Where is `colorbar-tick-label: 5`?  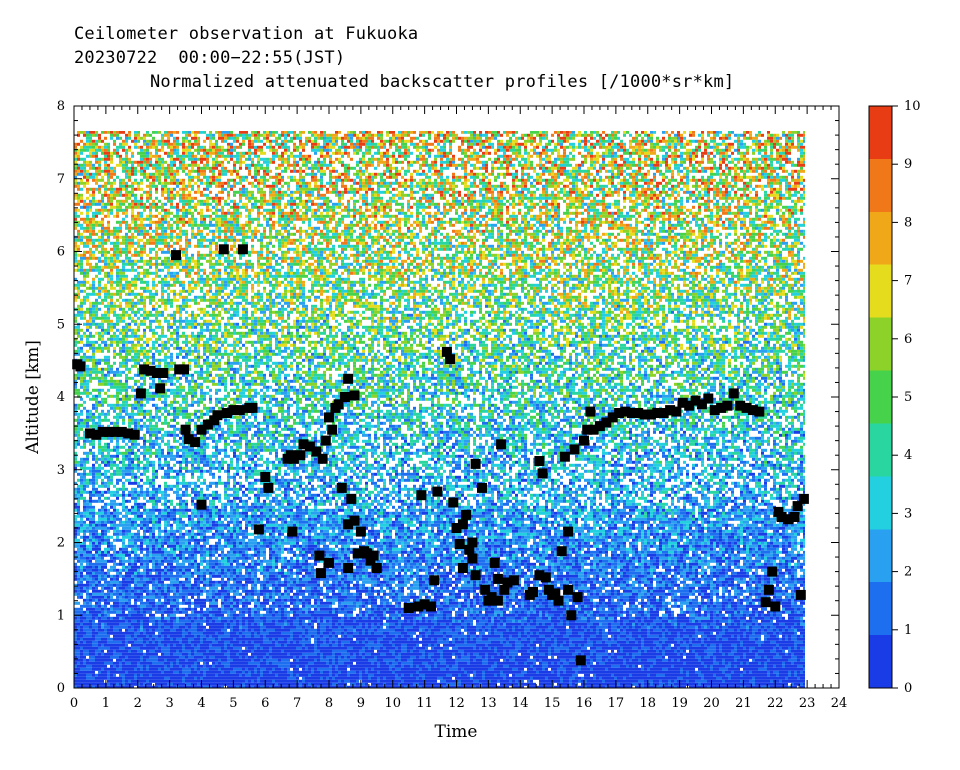
colorbar-tick-label: 5 is located at coordinates (908, 397).